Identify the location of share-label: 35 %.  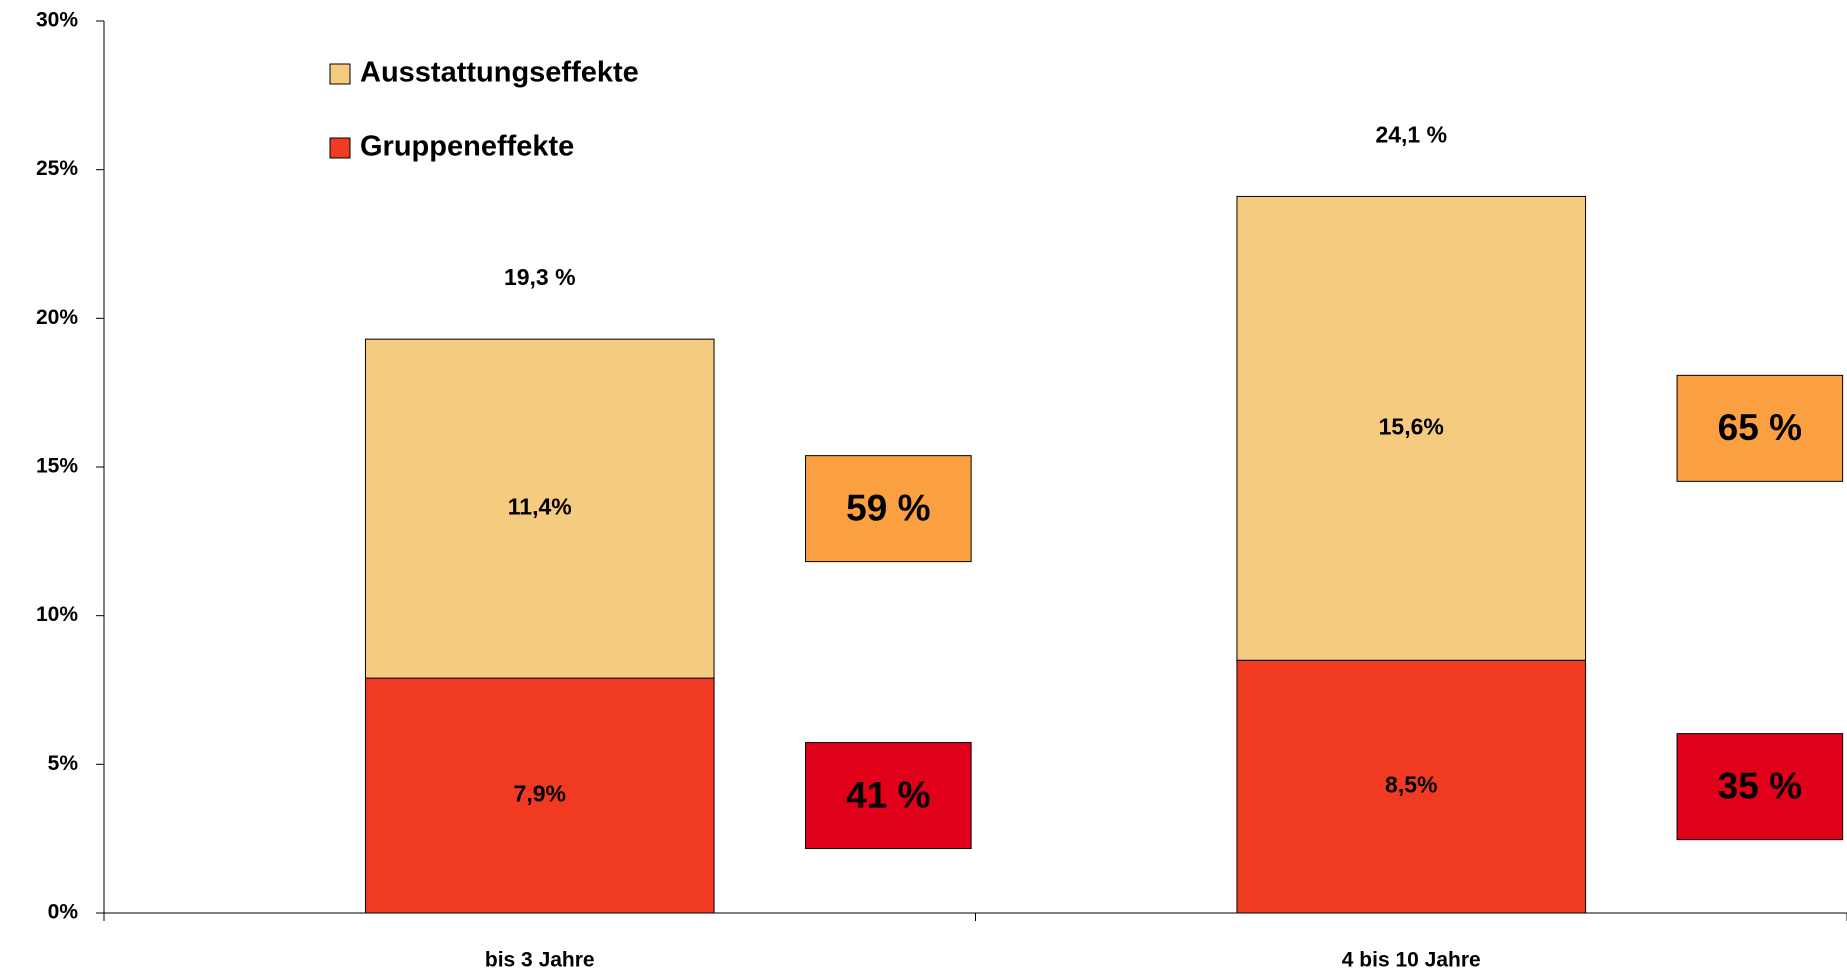
(1760, 785).